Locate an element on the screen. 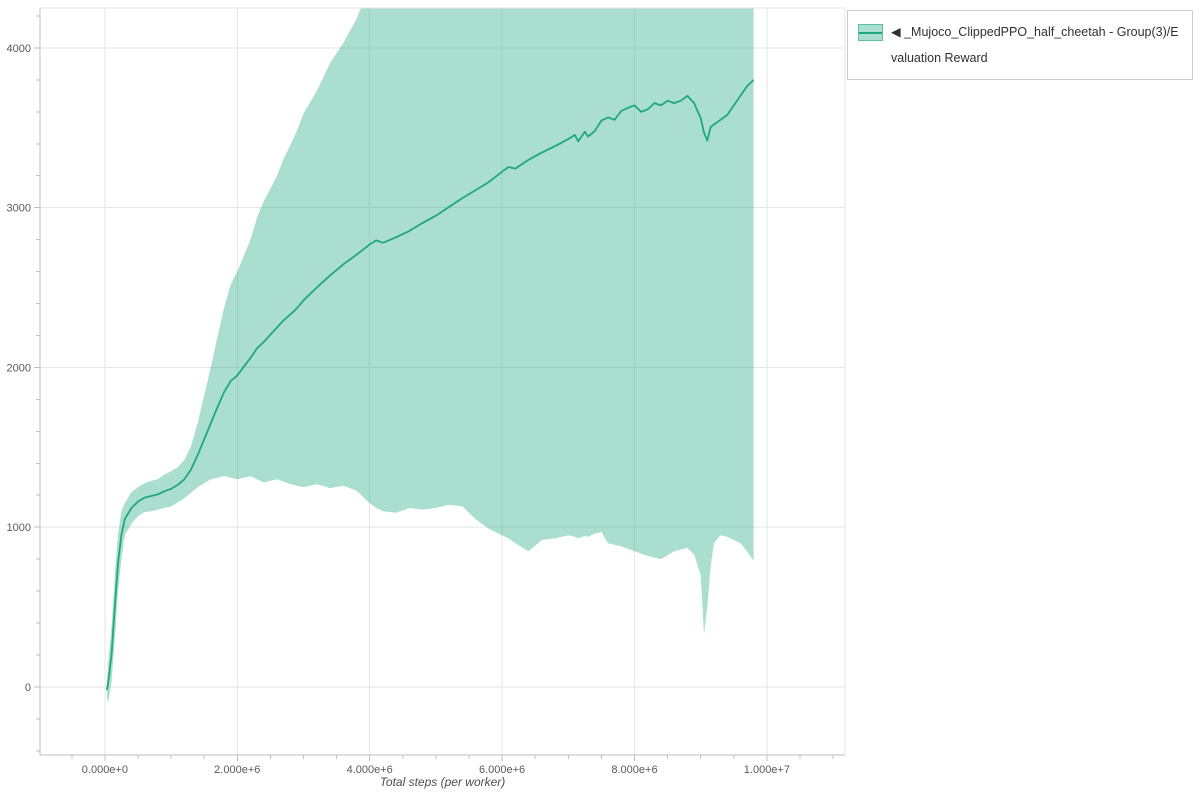 This screenshot has height=800, width=1200. x-tick-label: 1.000e+7 is located at coordinates (767, 770).